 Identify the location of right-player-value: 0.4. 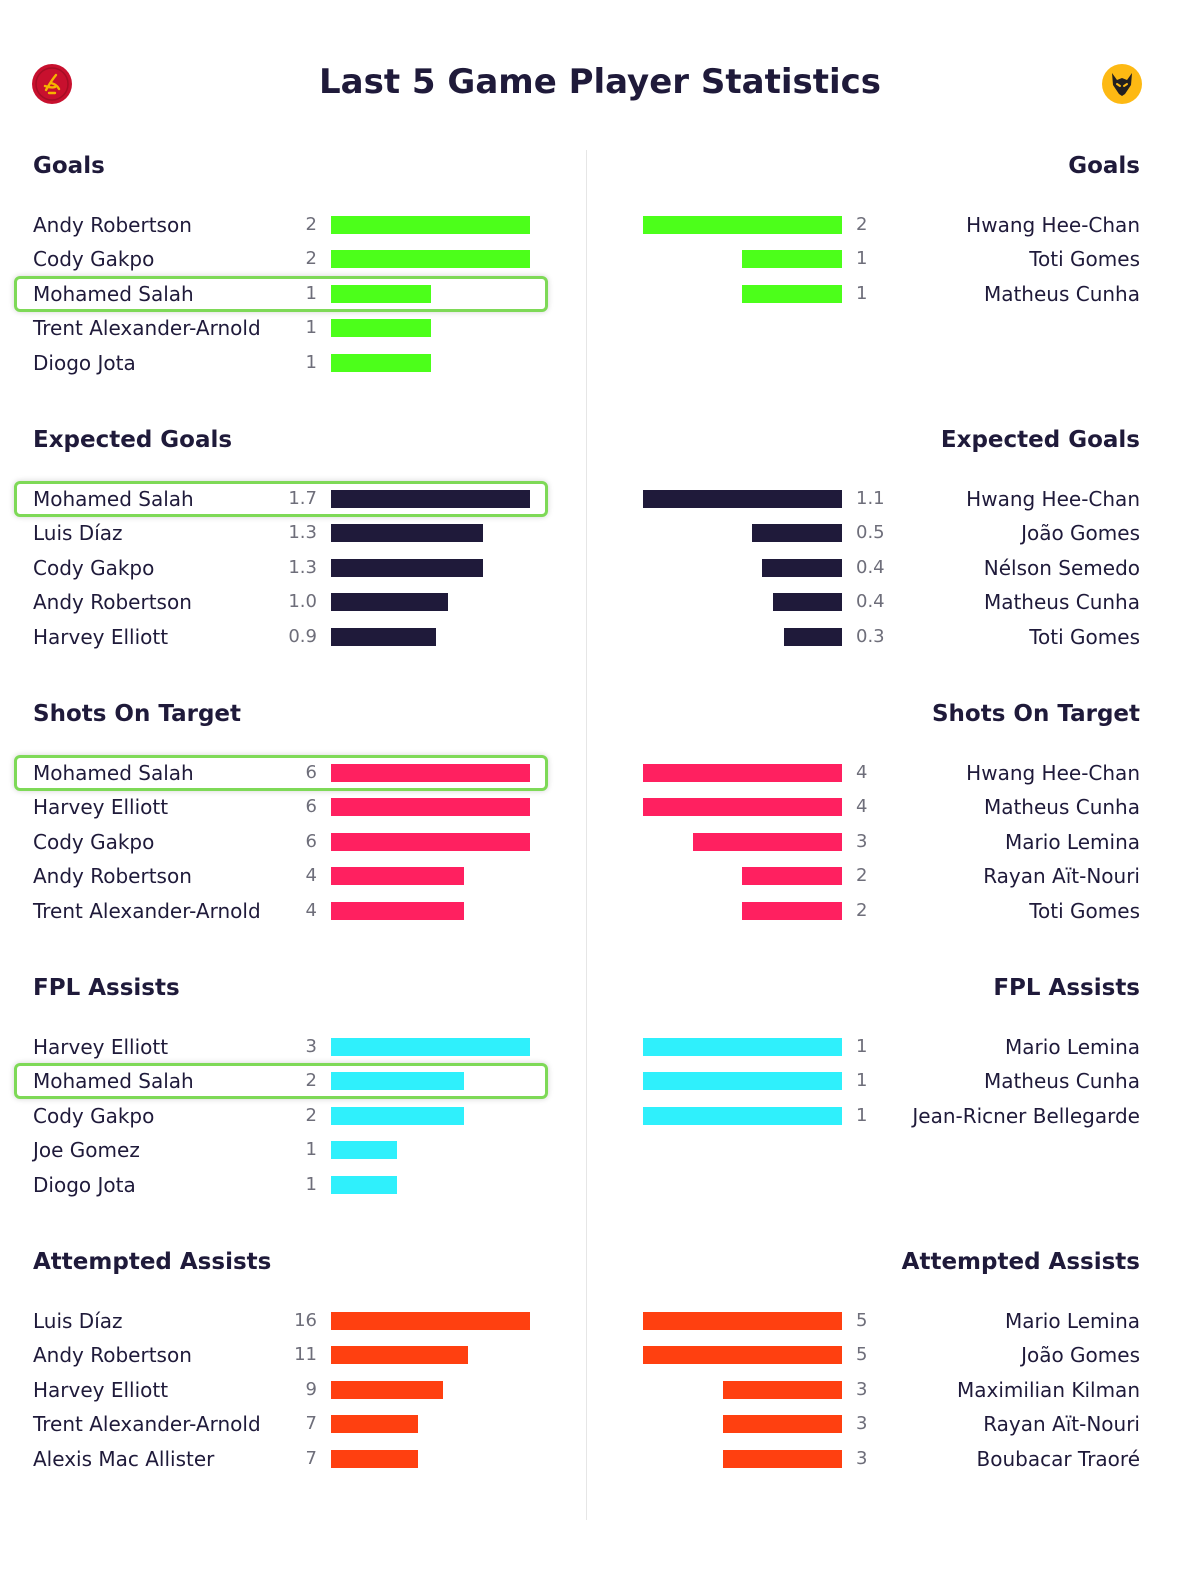
(870, 602).